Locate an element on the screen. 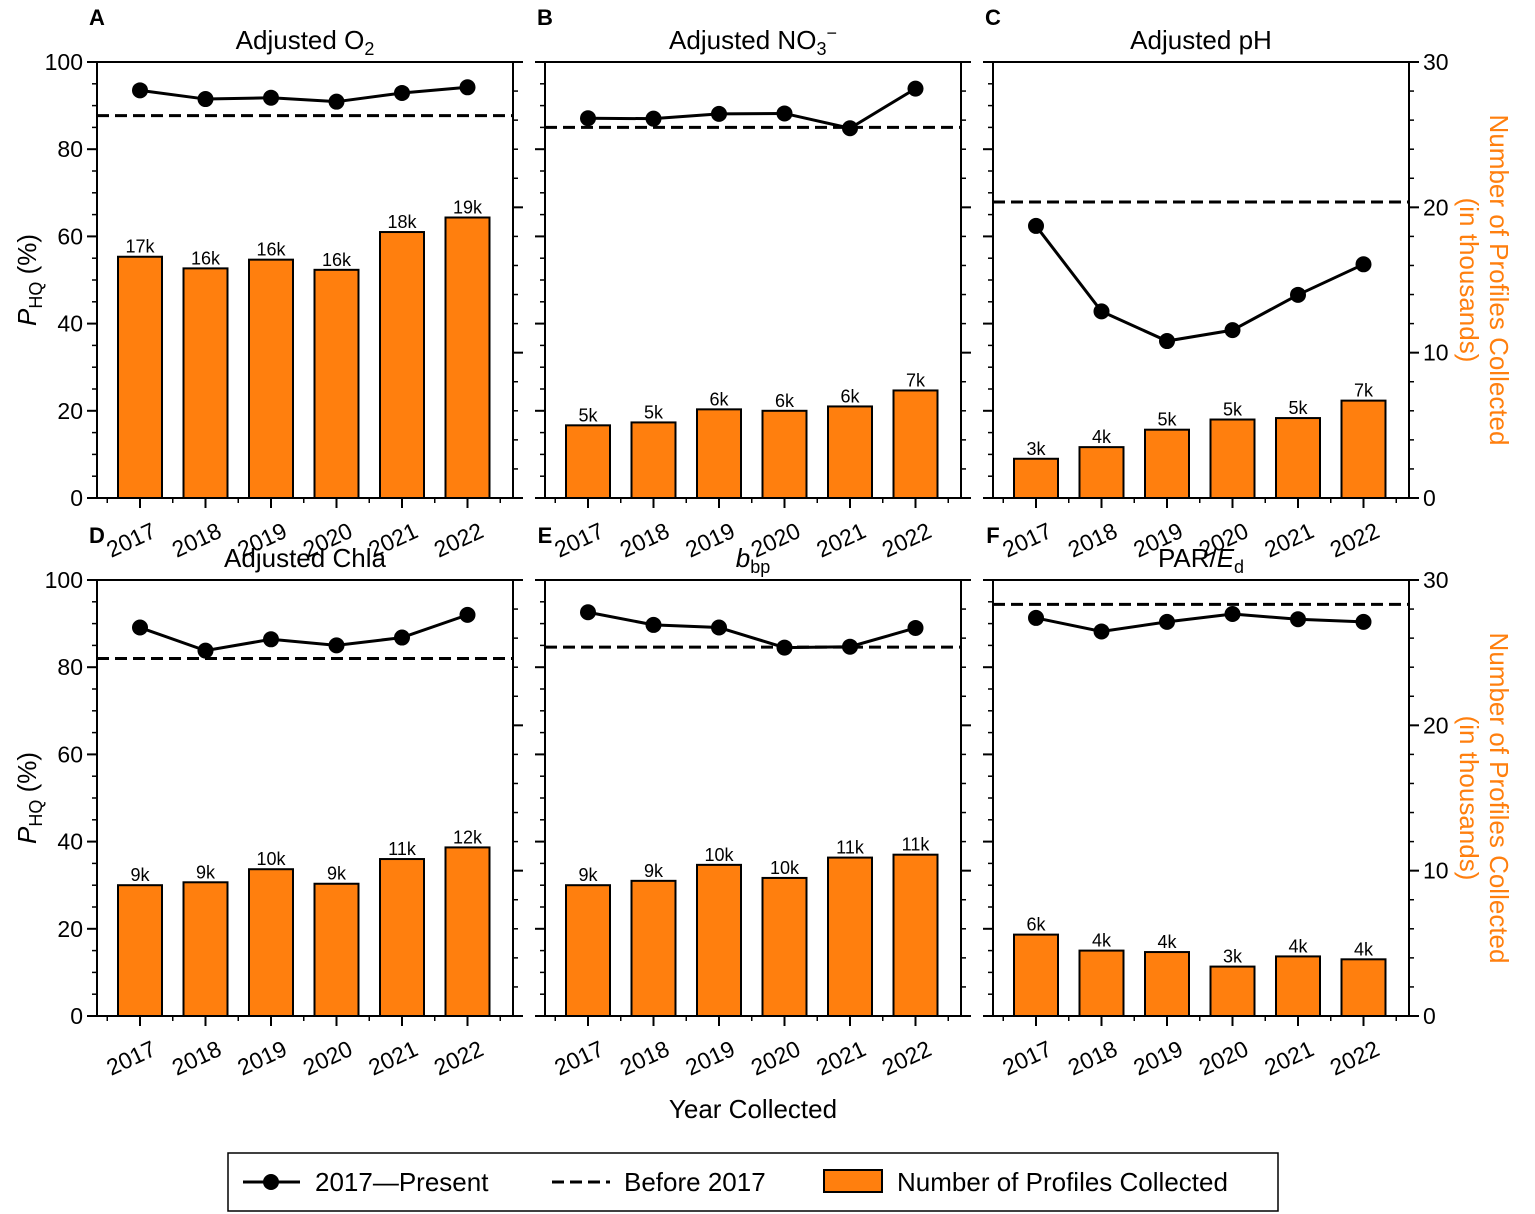  panel-title: Adjusted Chla is located at coordinates (305, 558).